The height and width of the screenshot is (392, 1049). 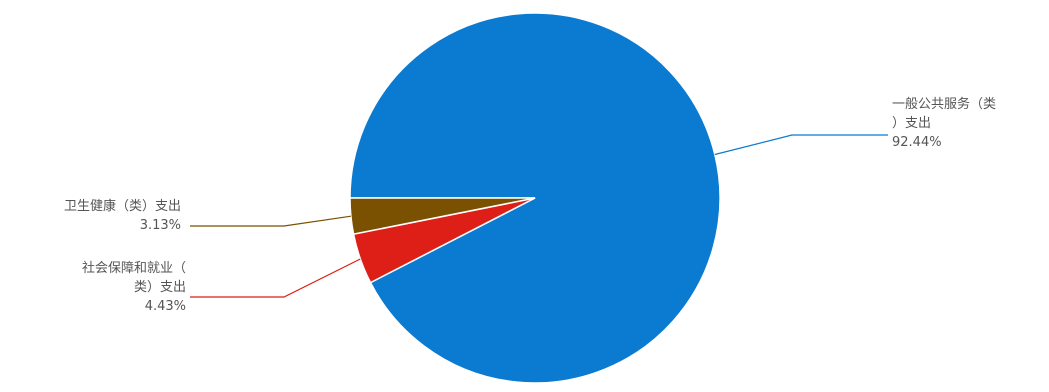 What do you see at coordinates (134, 268) in the screenshot?
I see `slice-label-line: 社会保障和就业（` at bounding box center [134, 268].